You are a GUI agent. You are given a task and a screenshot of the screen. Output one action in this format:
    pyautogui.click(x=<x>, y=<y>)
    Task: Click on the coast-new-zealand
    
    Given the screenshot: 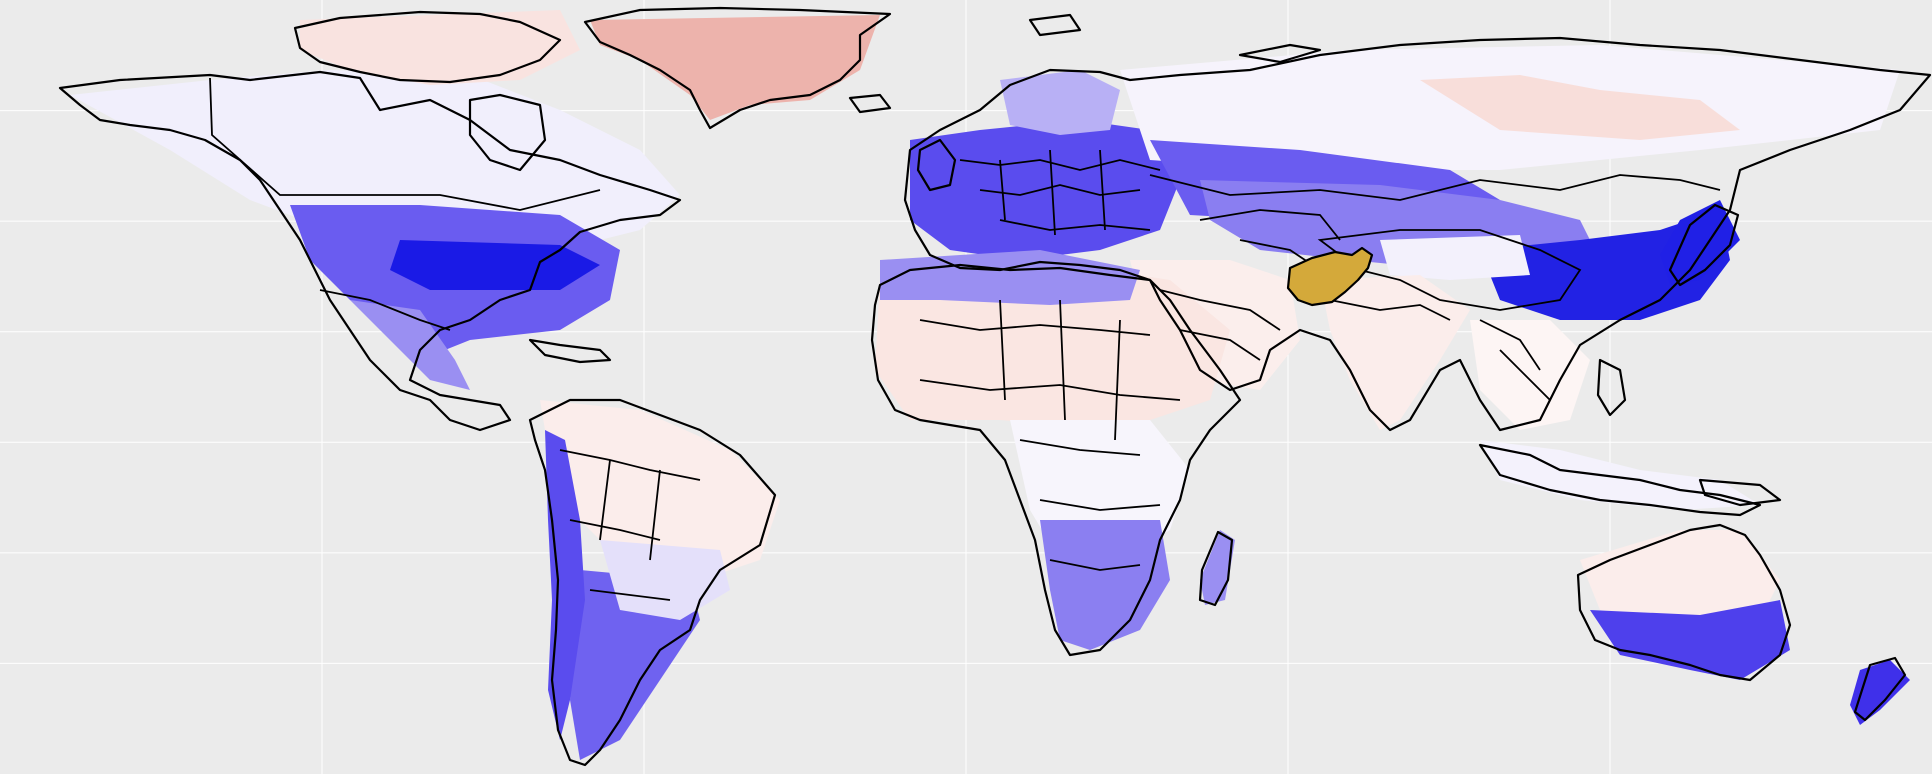 What is the action you would take?
    pyautogui.click(x=1880, y=689)
    